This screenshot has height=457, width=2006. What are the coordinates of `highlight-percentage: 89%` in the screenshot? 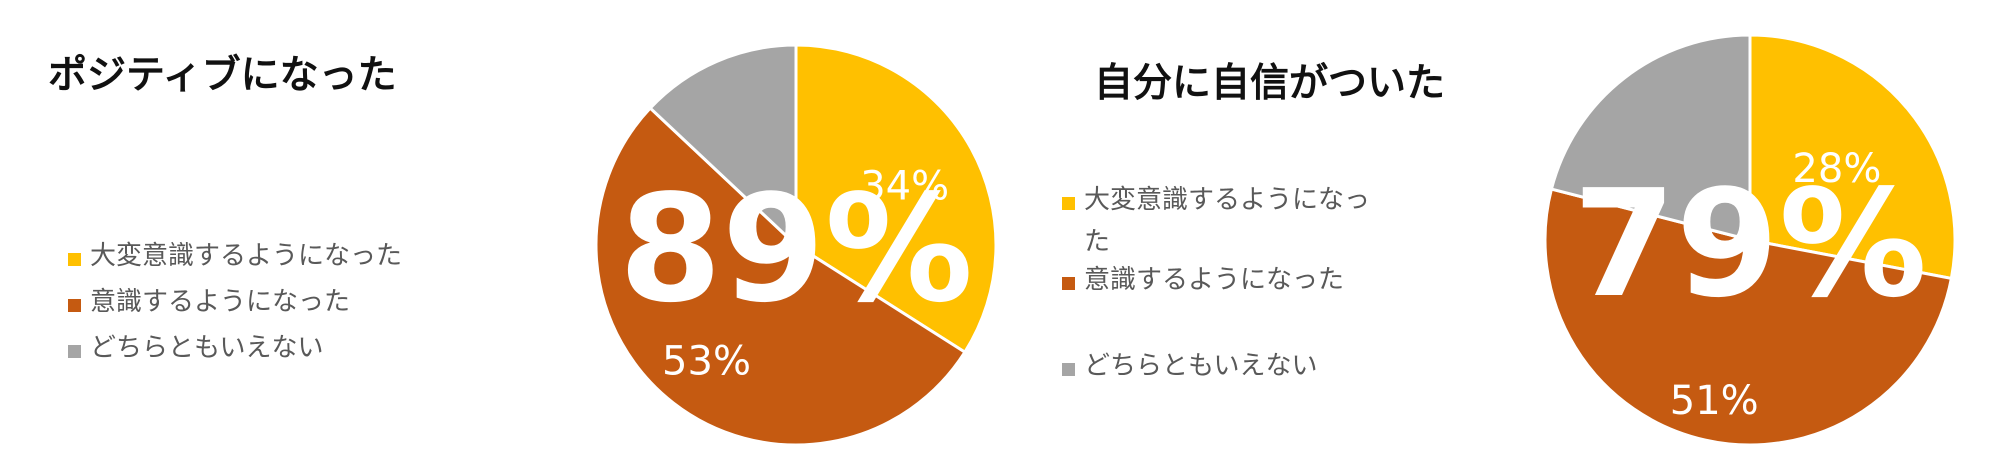 It's located at (796, 249).